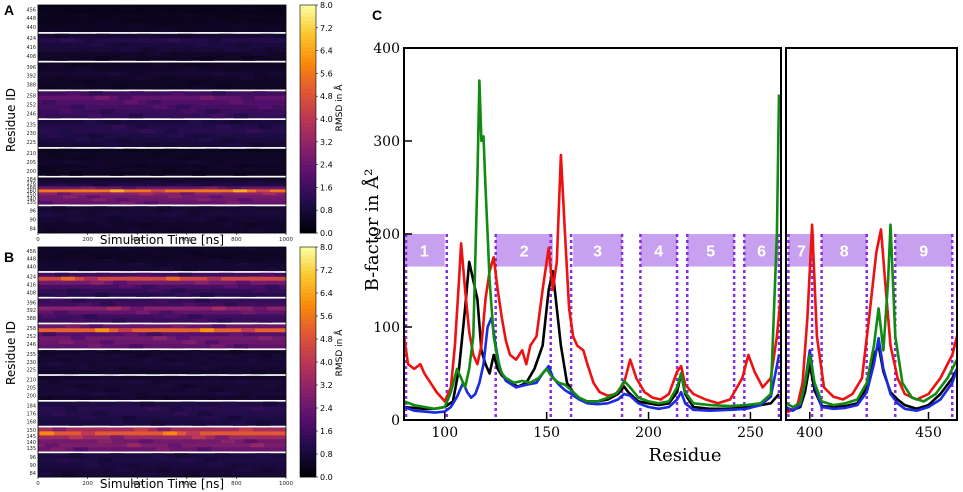 Image resolution: width=963 pixels, height=492 pixels. I want to click on heatmap-ytick-label: 408, so click(31, 293).